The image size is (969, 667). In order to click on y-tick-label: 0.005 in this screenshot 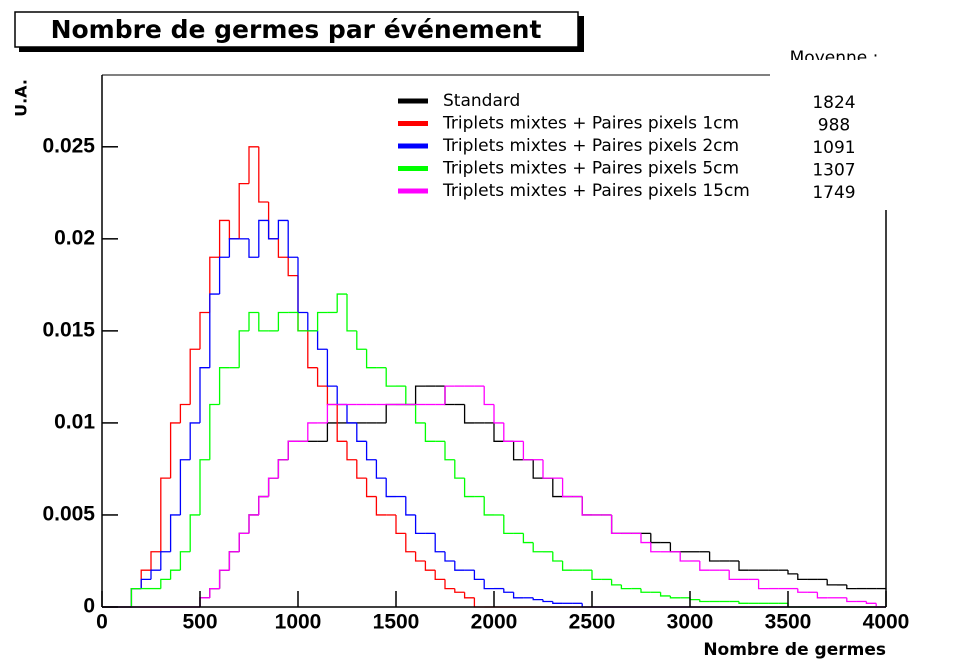, I will do `click(68, 514)`.